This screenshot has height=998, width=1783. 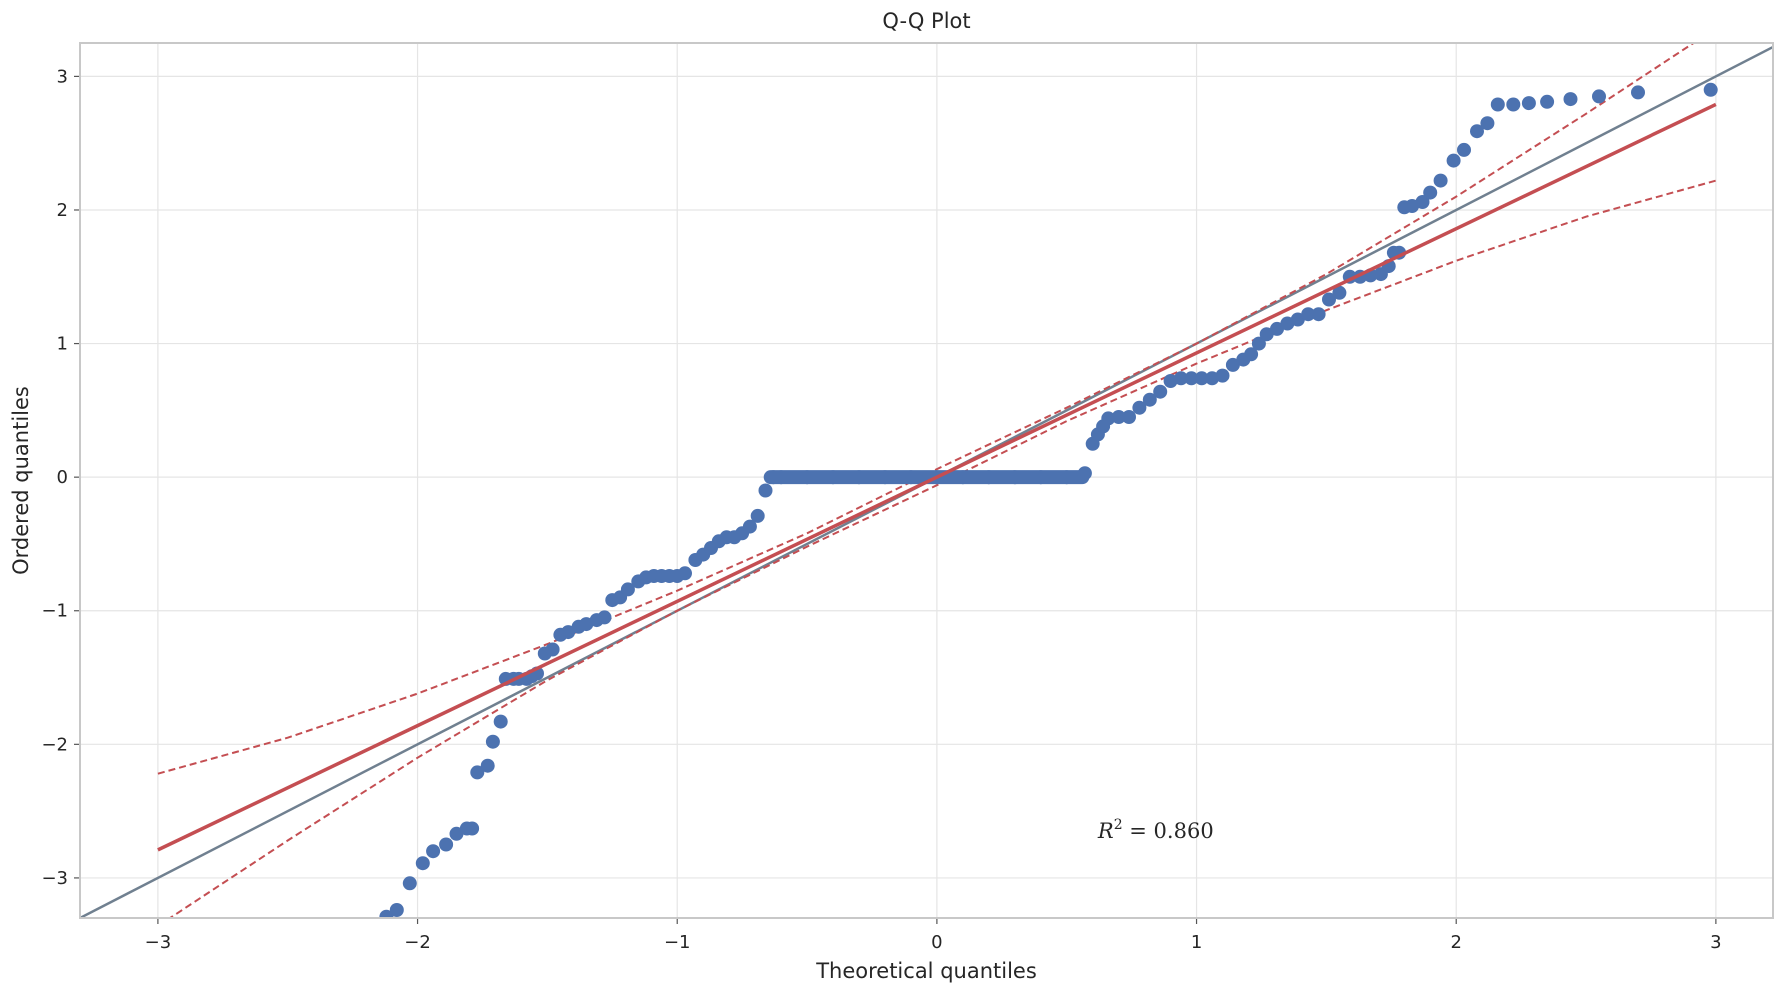 What do you see at coordinates (677, 942) in the screenshot?
I see `x-tick-label: −1` at bounding box center [677, 942].